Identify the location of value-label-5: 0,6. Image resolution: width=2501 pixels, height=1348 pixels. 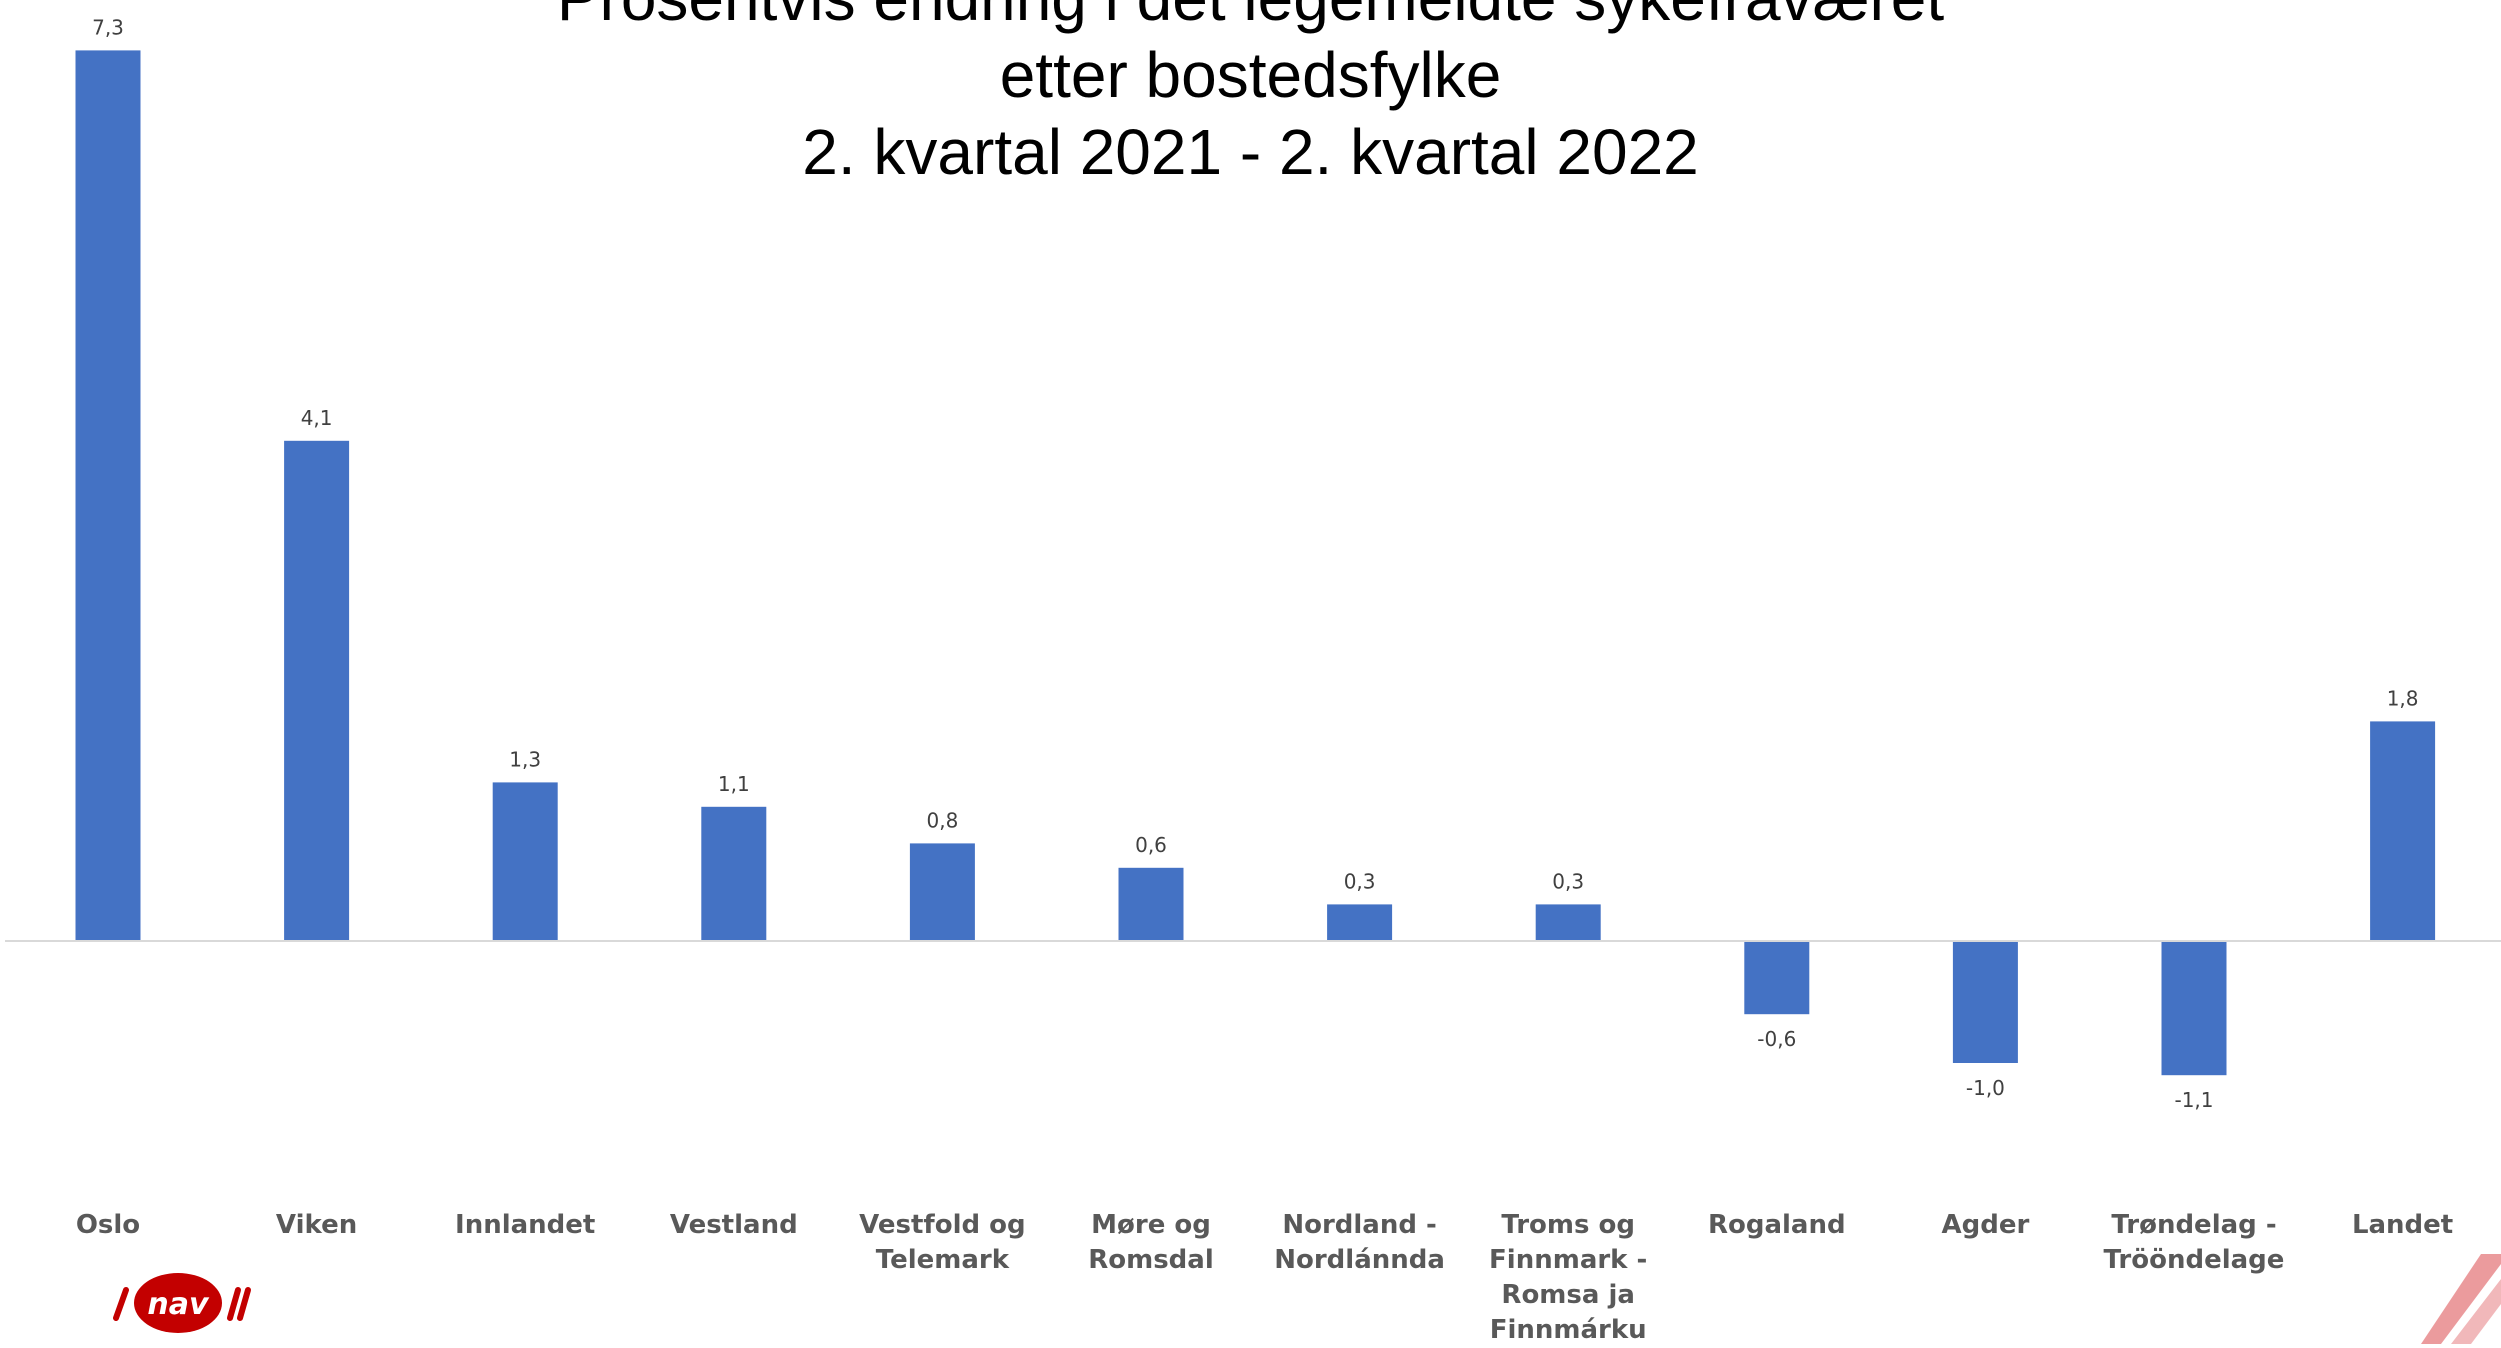
(1151, 845).